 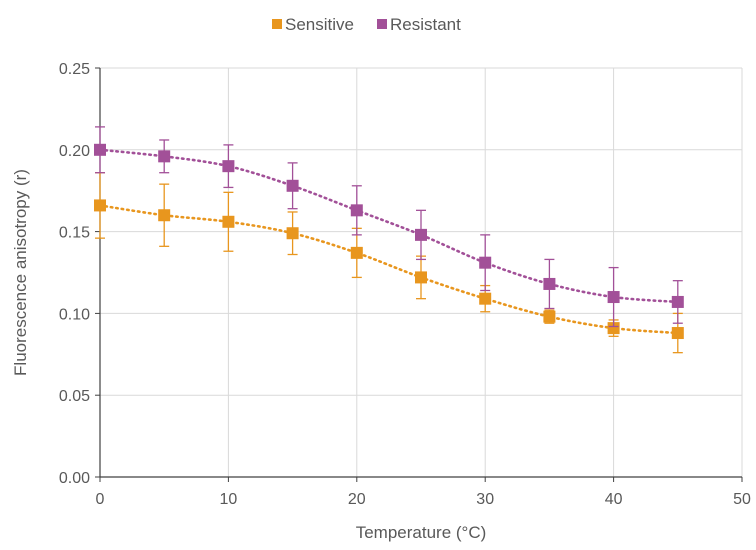 What do you see at coordinates (74, 151) in the screenshot?
I see `y-tick-label: 0.20` at bounding box center [74, 151].